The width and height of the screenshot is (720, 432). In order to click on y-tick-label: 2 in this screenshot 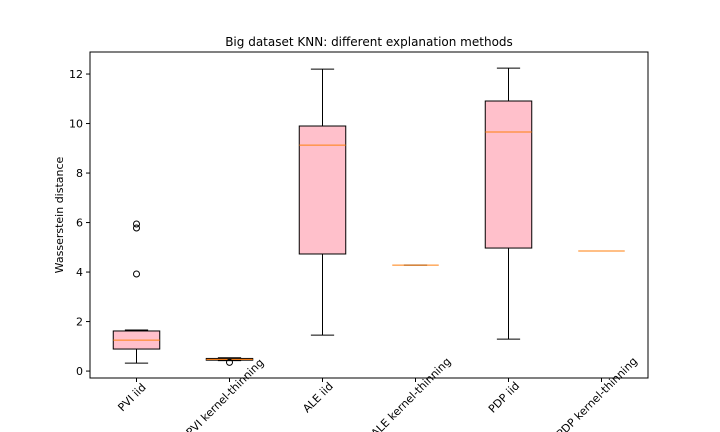, I will do `click(79, 322)`.